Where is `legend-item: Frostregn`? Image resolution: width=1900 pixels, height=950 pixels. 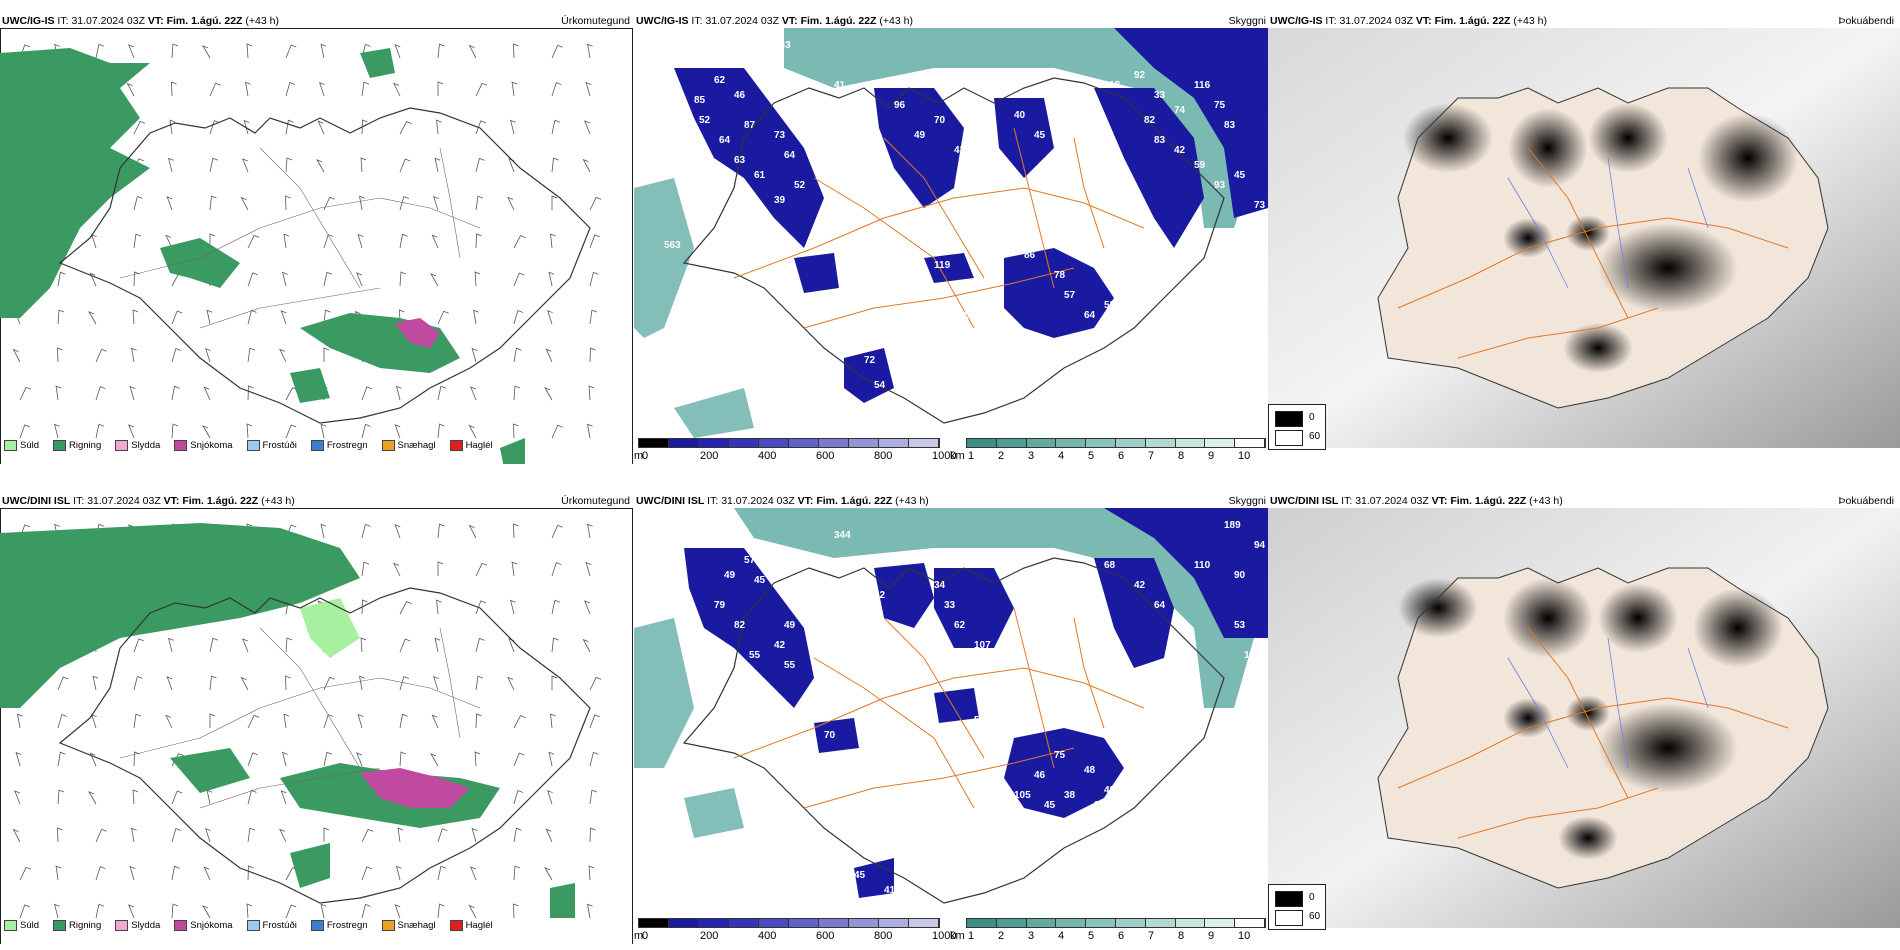 legend-item: Frostregn is located at coordinates (339, 925).